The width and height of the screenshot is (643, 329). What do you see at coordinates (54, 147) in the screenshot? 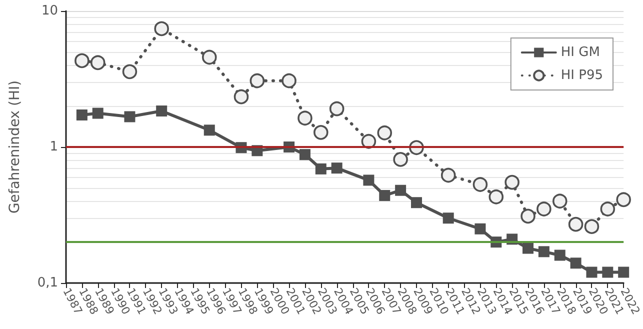
I see `y-tick-label: 1` at bounding box center [54, 147].